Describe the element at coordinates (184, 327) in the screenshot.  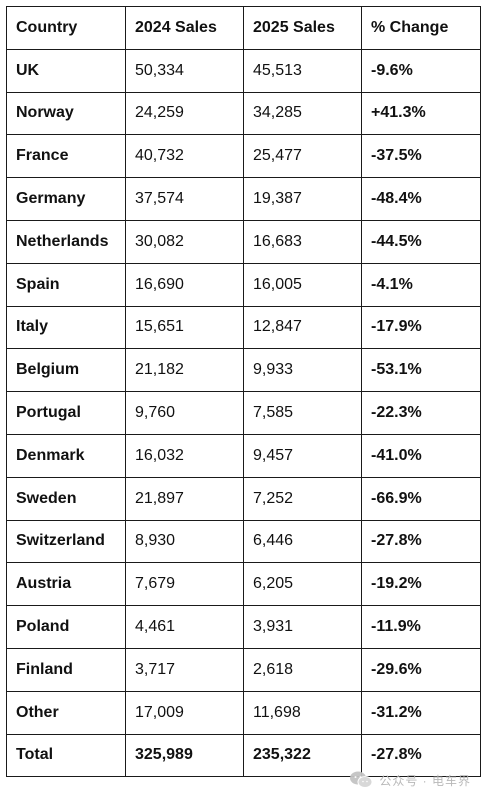
I see `sales-2024-cell: 15,651` at that location.